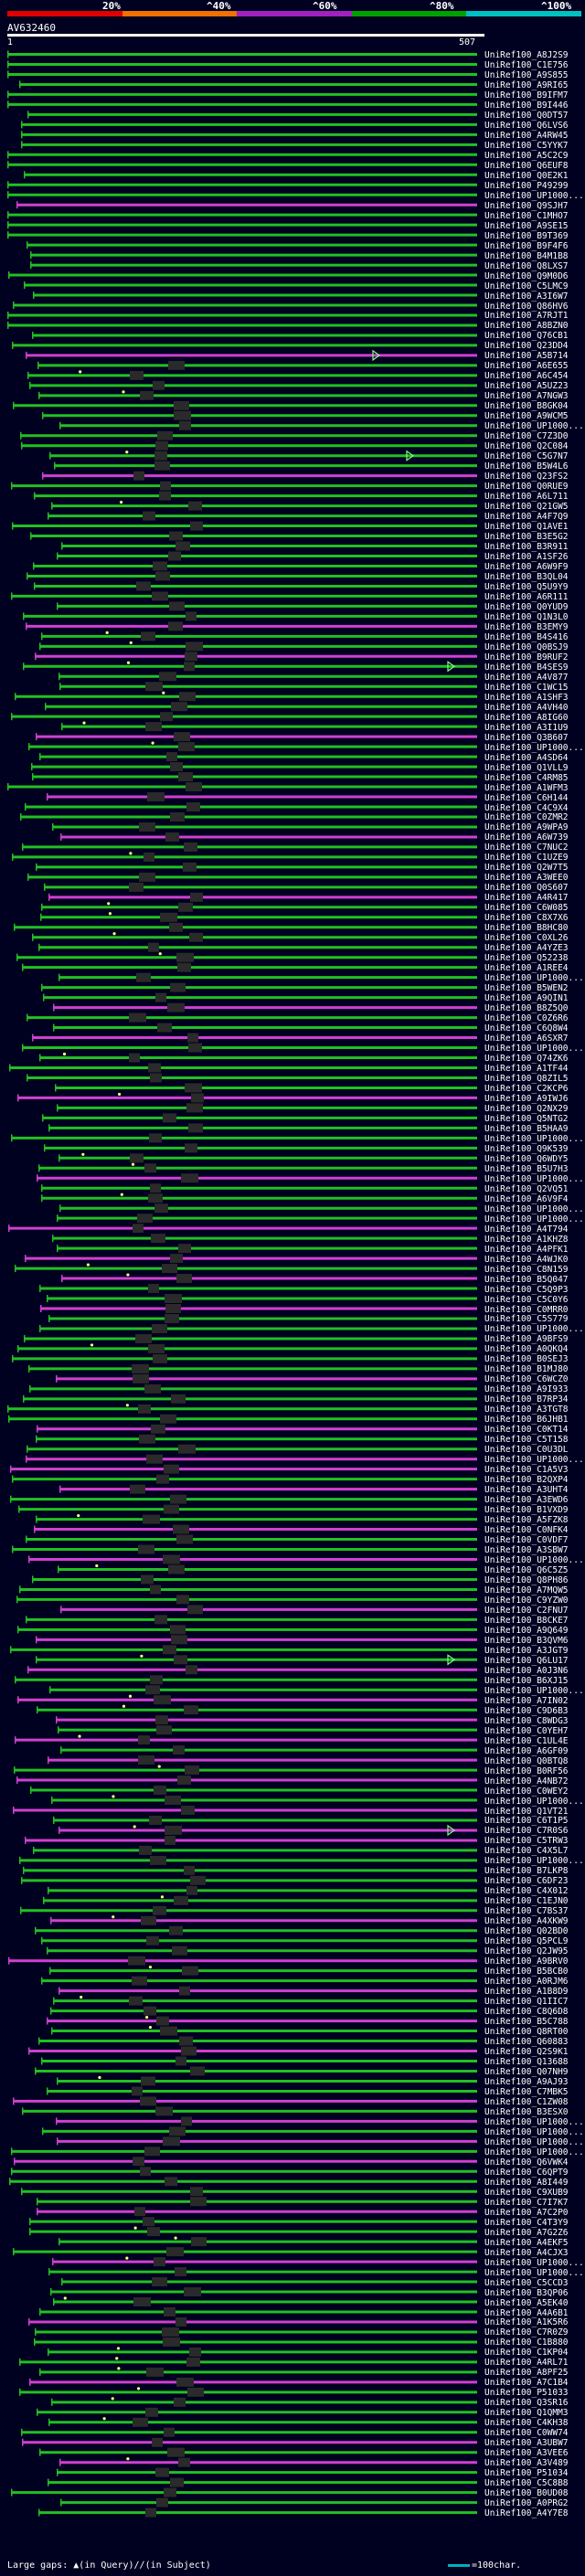 This screenshot has height=2576, width=585. I want to click on hit-label: UniRef100_C1A5V3, so click(527, 1470).